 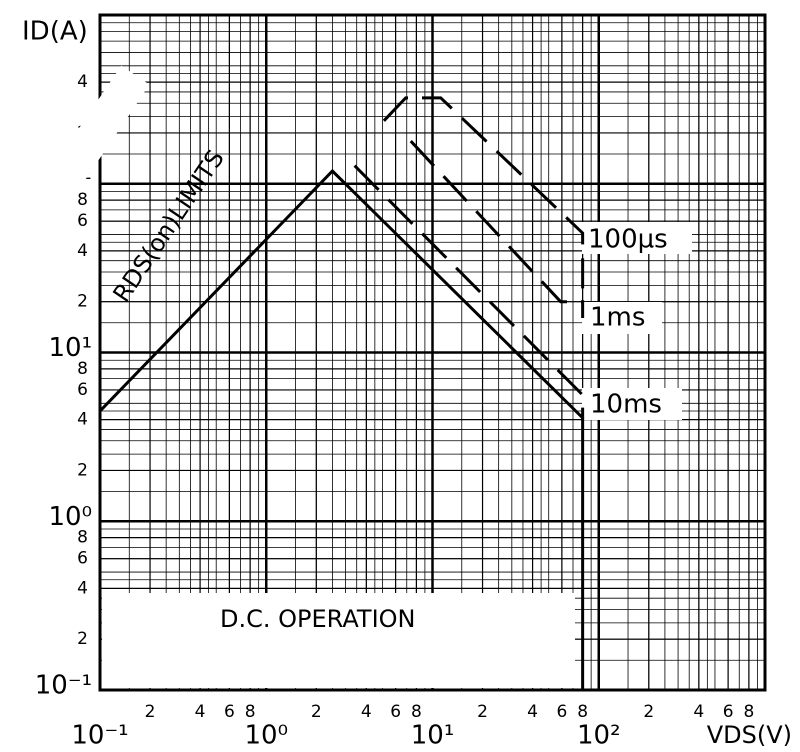 I want to click on series-label: 100µs, so click(x=628, y=240).